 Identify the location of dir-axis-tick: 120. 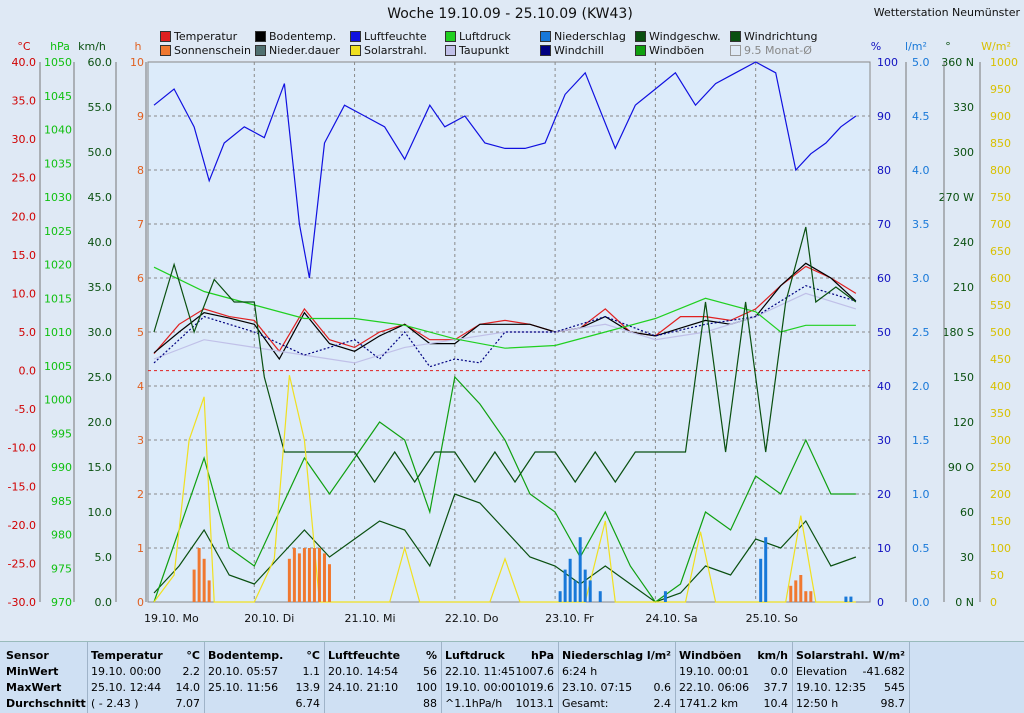
(963, 422).